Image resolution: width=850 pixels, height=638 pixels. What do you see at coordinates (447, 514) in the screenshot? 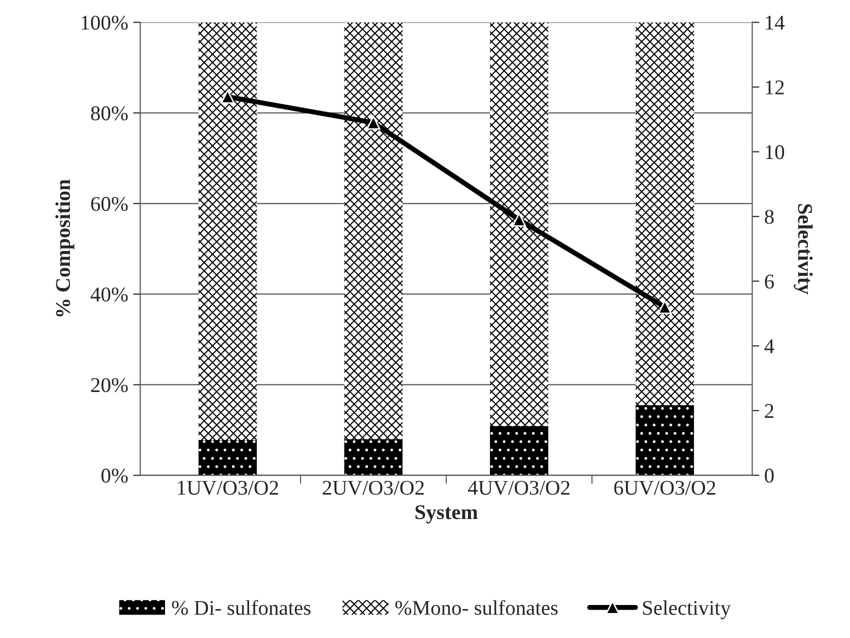
I see `x-axis-title: System` at bounding box center [447, 514].